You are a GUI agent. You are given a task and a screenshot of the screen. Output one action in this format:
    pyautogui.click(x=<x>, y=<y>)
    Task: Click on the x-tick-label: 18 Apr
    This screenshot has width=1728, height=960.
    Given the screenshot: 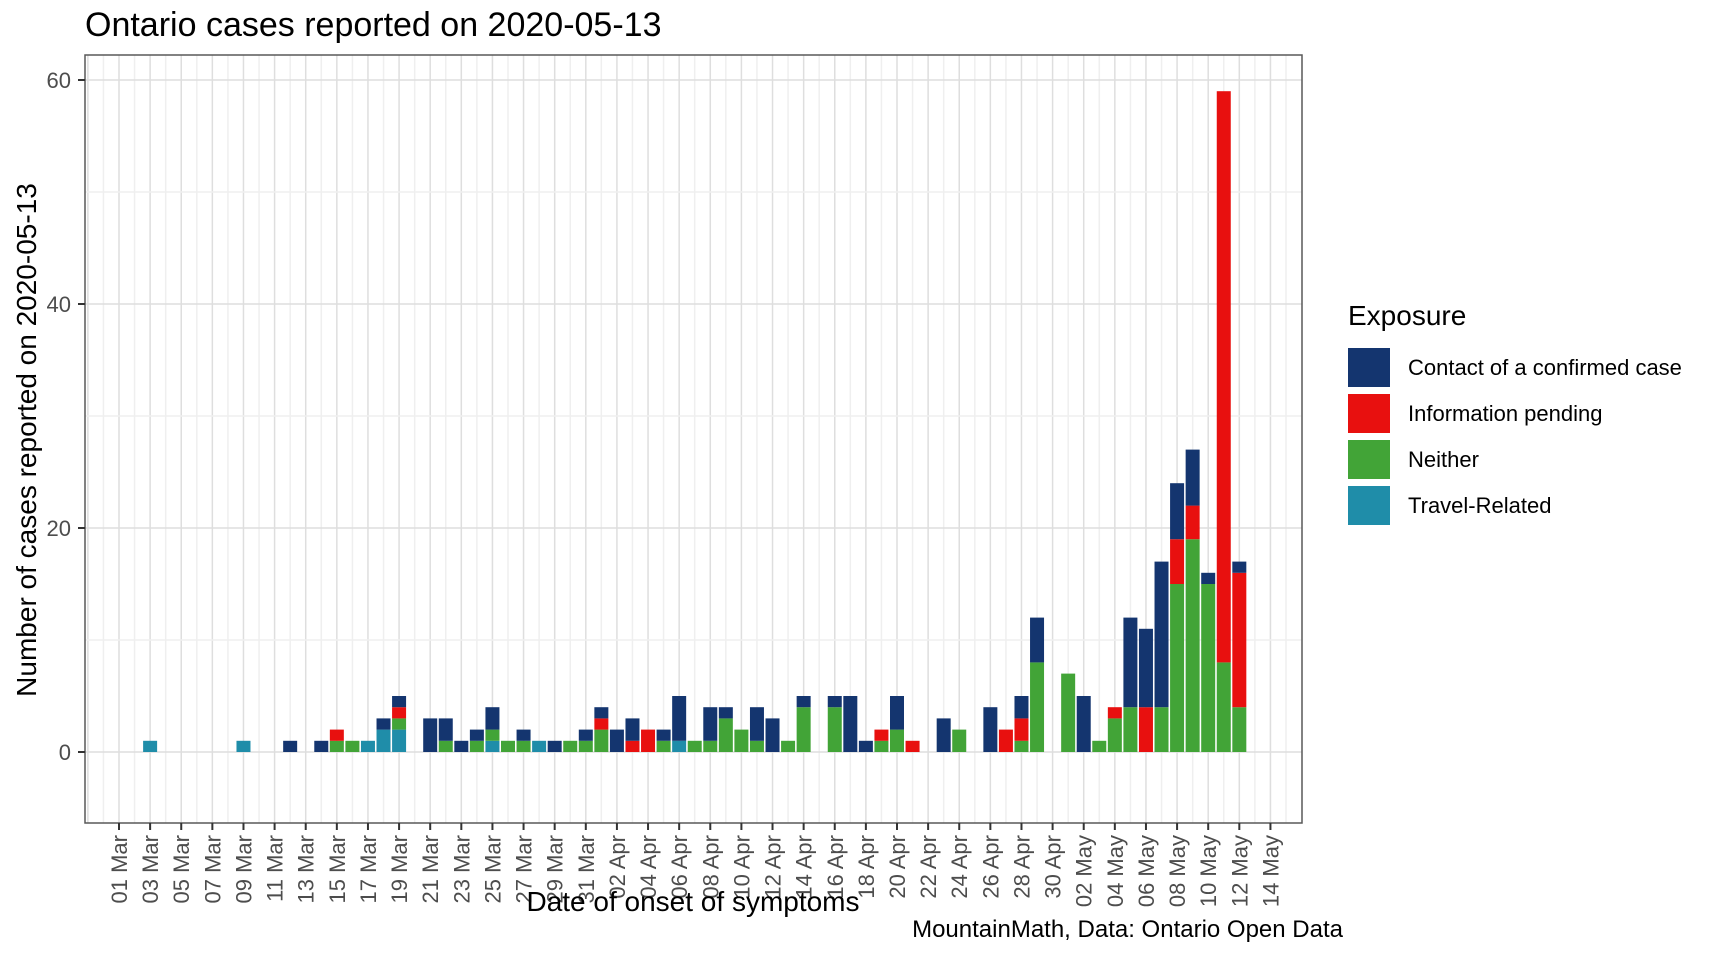 What is the action you would take?
    pyautogui.click(x=866, y=867)
    